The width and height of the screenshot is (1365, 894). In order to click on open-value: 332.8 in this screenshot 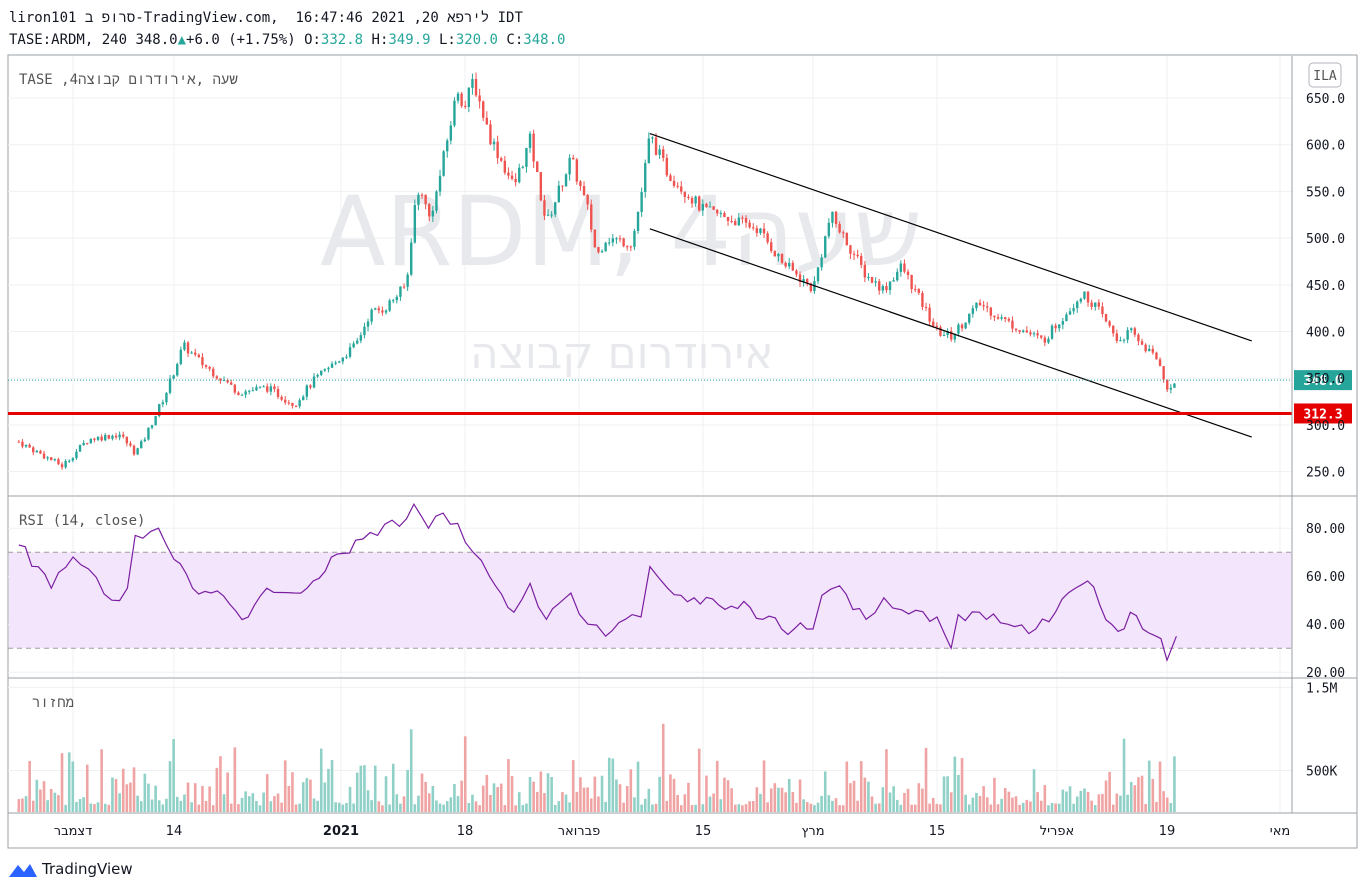, I will do `click(342, 40)`.